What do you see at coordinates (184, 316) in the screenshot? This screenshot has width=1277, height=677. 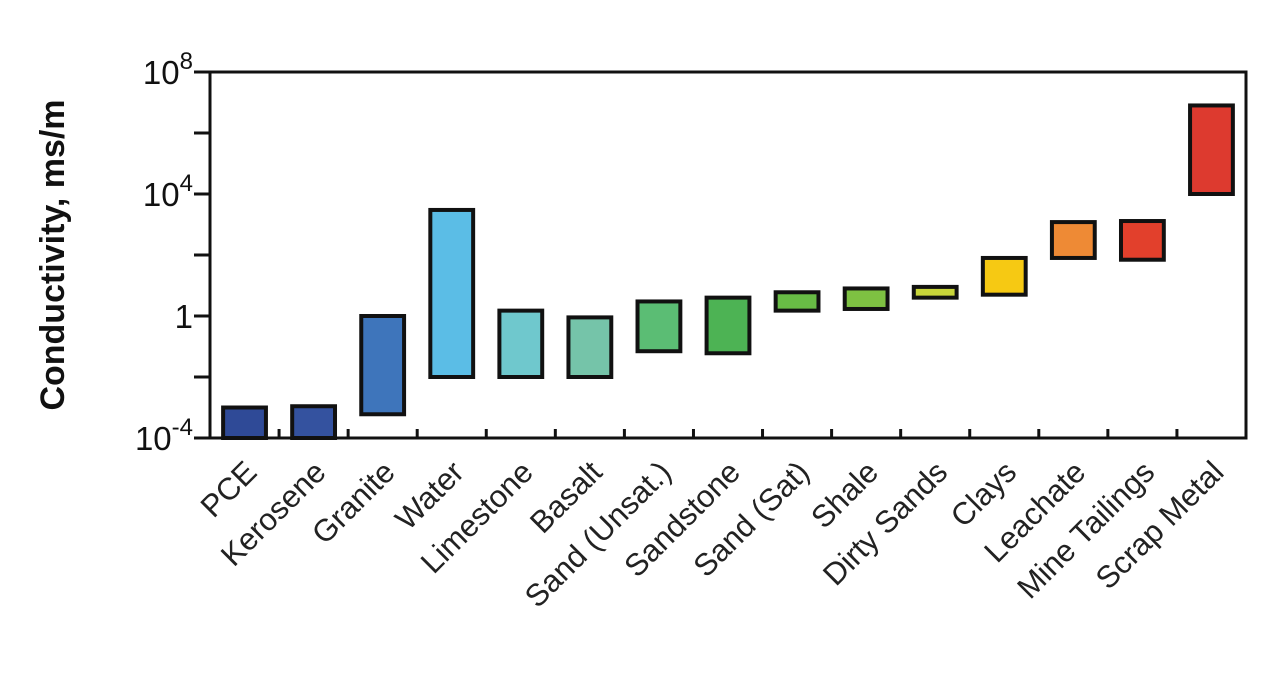 I see `y-tick-label: 1` at bounding box center [184, 316].